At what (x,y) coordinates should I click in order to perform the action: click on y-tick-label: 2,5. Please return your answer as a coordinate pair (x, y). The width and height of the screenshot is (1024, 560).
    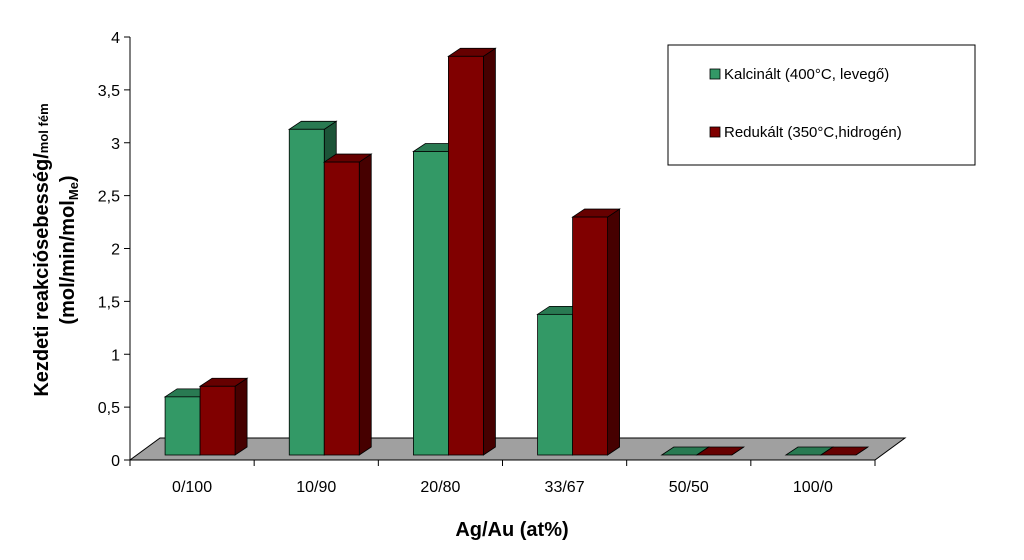
    Looking at the image, I should click on (109, 197).